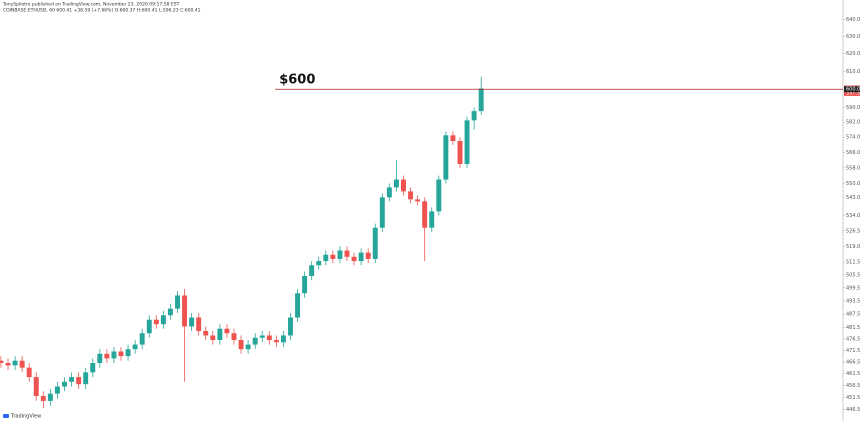 The height and width of the screenshot is (421, 860). I want to click on y-tick-label: 620.00, so click(853, 54).